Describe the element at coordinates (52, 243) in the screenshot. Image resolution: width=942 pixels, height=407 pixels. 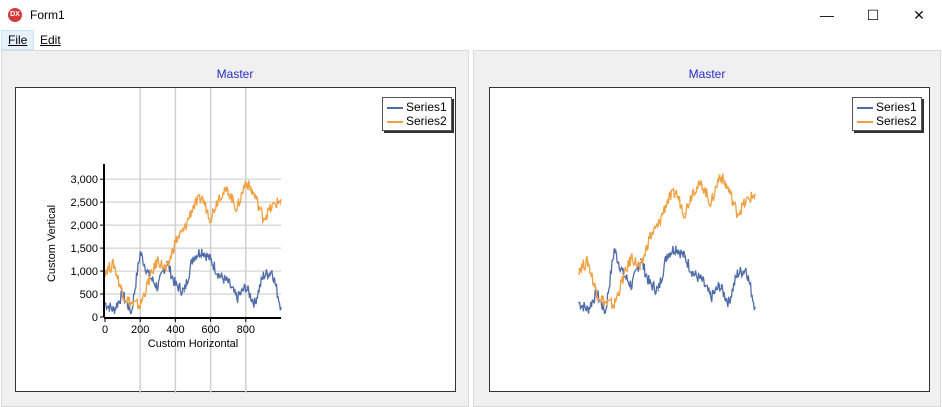
I see `y-axis-label: Custom Vertical` at that location.